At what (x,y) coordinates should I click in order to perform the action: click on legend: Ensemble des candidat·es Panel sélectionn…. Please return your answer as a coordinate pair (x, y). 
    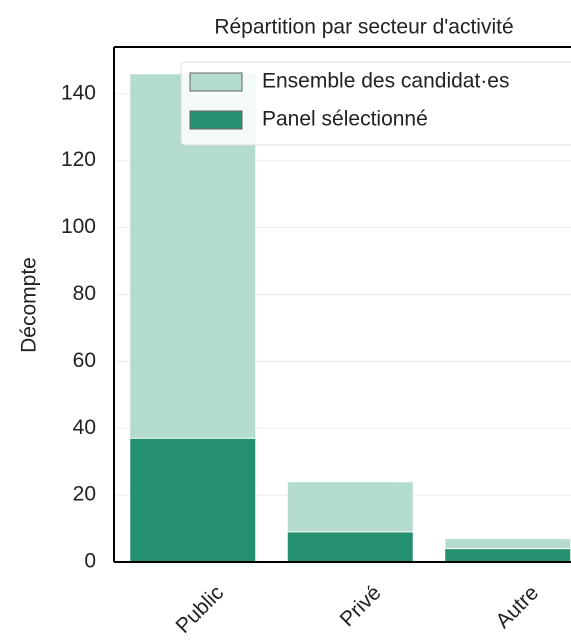
    Looking at the image, I should click on (375, 103).